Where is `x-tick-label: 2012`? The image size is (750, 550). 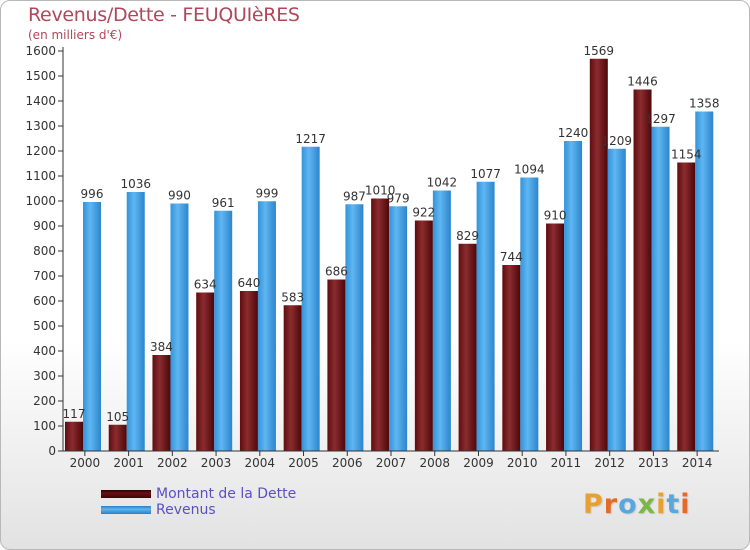
x-tick-label: 2012 is located at coordinates (609, 463).